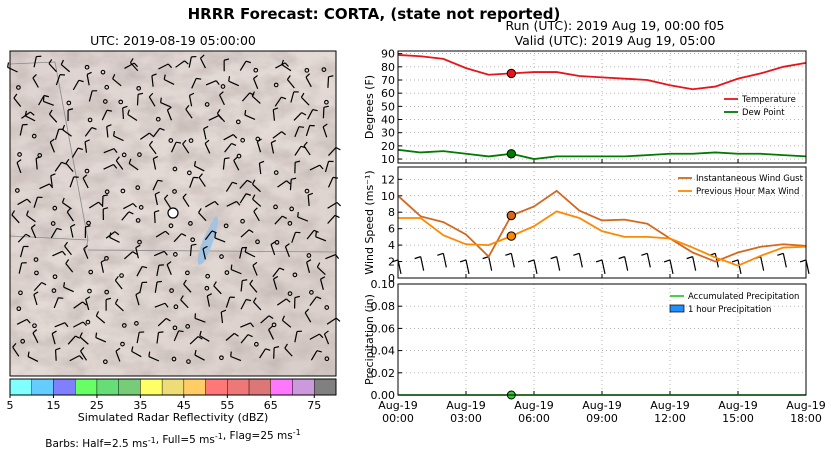 The image size is (831, 464). I want to click on colorbar-tick-label: 75, so click(314, 405).